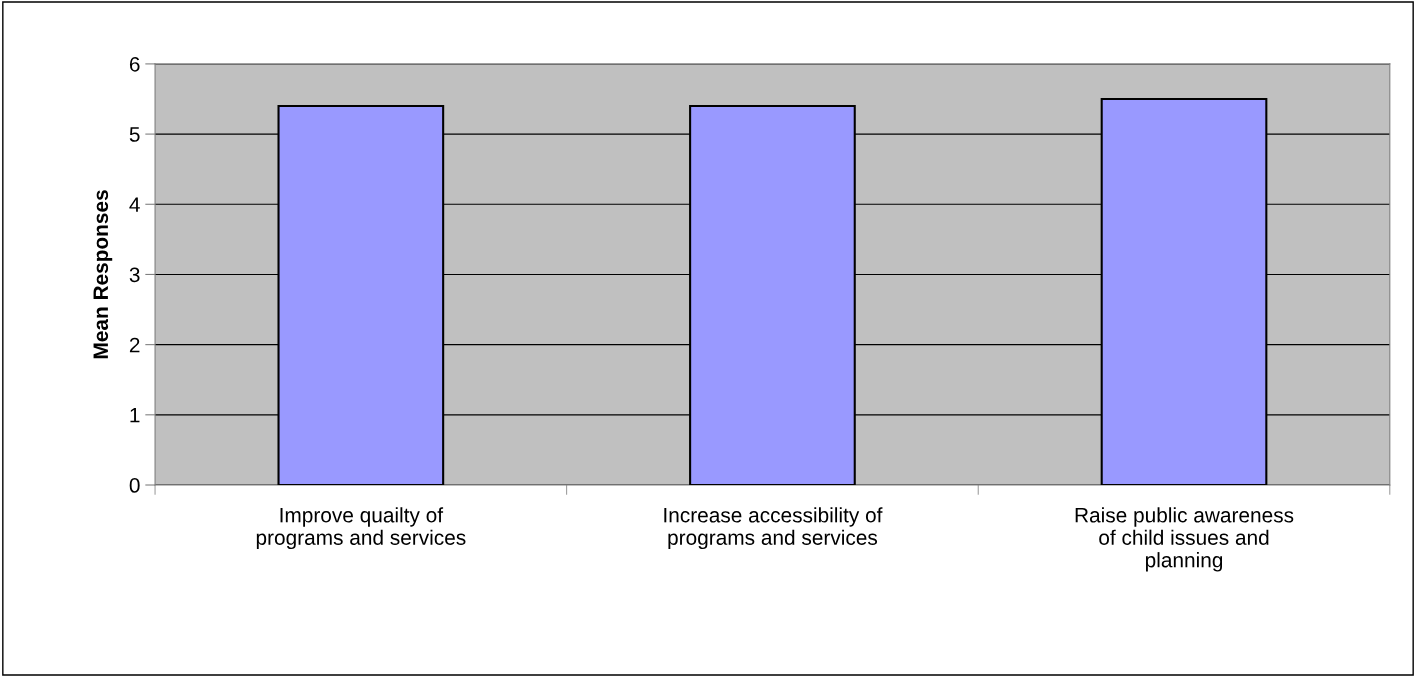  What do you see at coordinates (134, 134) in the screenshot?
I see `y-tick-label: 5` at bounding box center [134, 134].